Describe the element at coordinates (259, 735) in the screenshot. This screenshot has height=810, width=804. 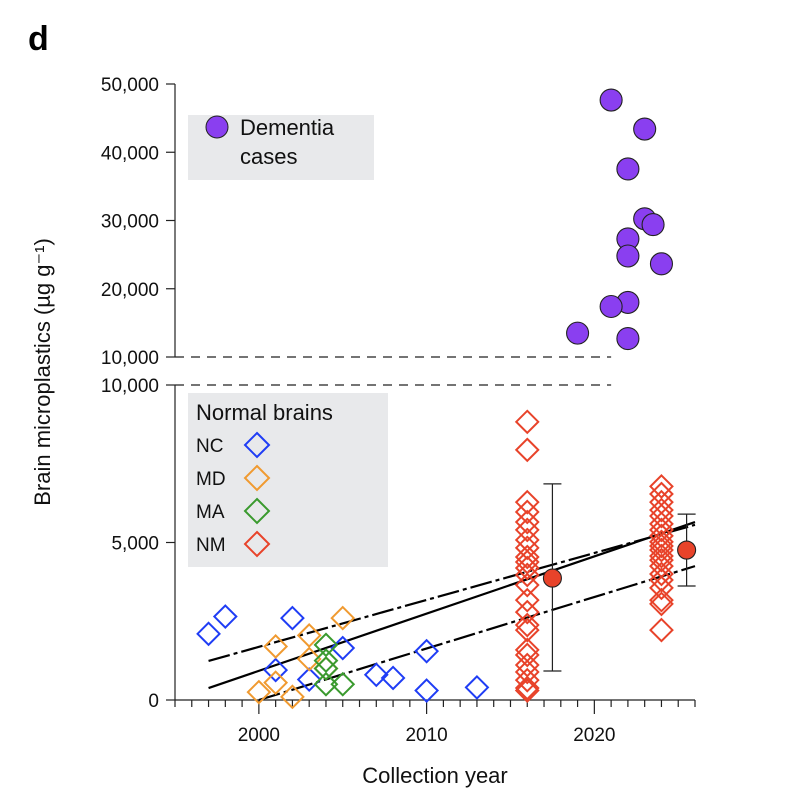
I see `x-tick-label: 2000` at that location.